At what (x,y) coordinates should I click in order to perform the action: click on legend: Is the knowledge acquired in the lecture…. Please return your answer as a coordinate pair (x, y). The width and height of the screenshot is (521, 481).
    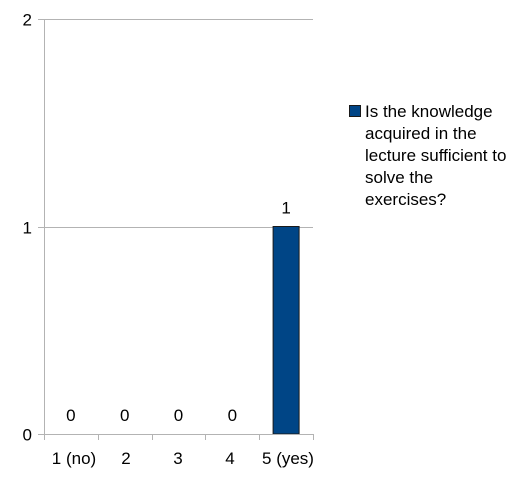
    Looking at the image, I should click on (434, 156).